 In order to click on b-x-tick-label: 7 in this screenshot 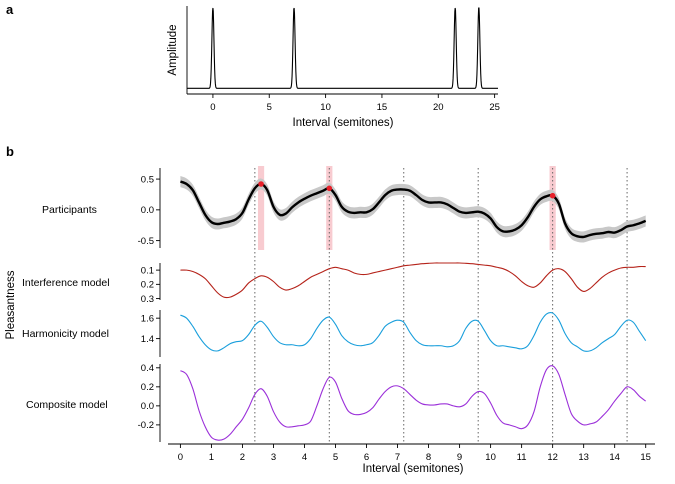, I will do `click(397, 457)`.